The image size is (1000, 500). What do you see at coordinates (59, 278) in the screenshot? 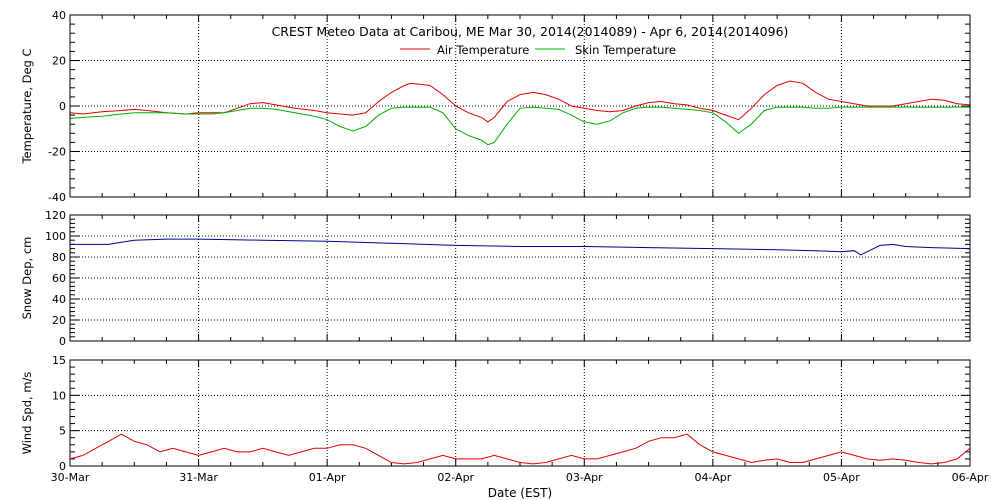
I see `y-tick-label: 60` at bounding box center [59, 278].